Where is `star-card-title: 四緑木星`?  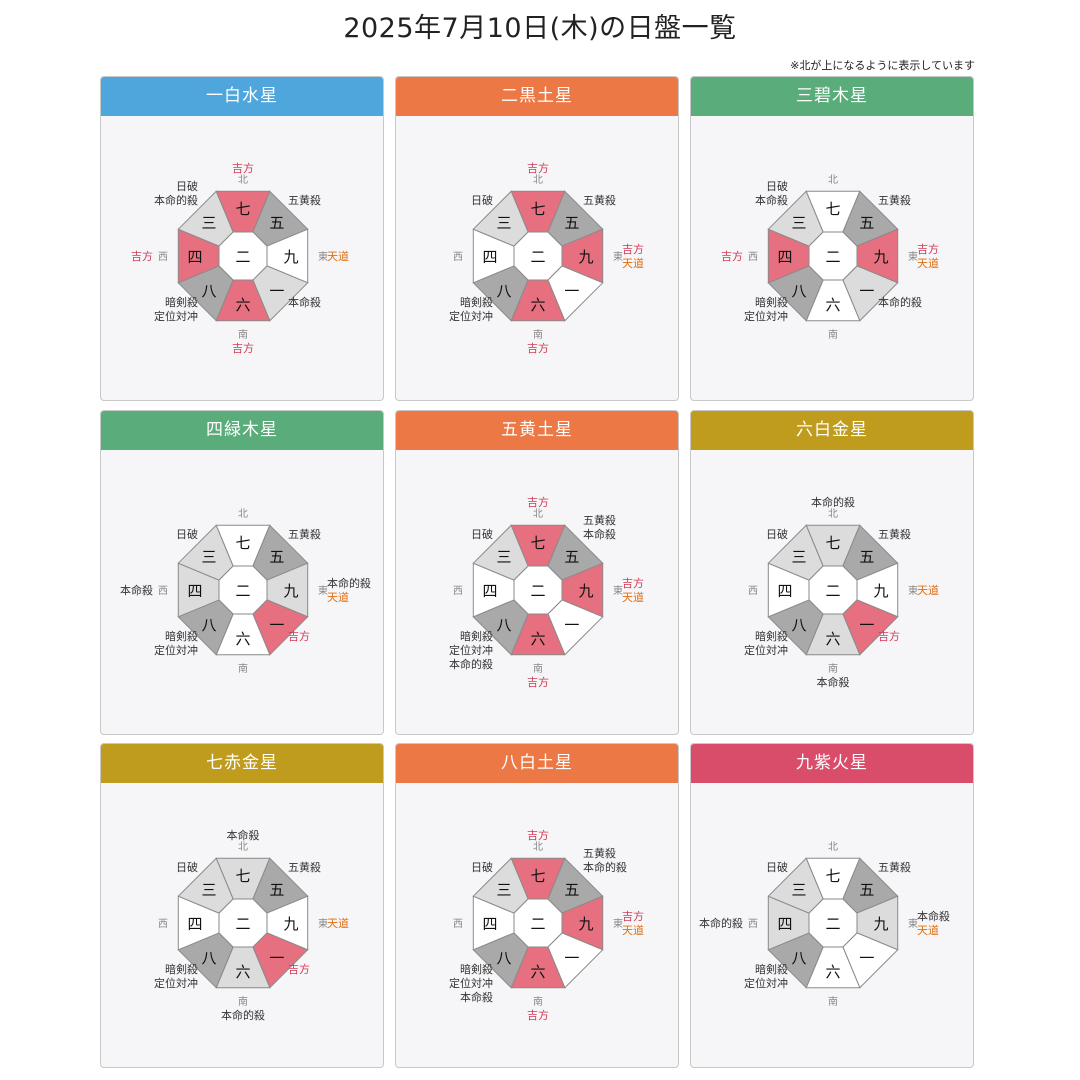 star-card-title: 四緑木星 is located at coordinates (242, 430).